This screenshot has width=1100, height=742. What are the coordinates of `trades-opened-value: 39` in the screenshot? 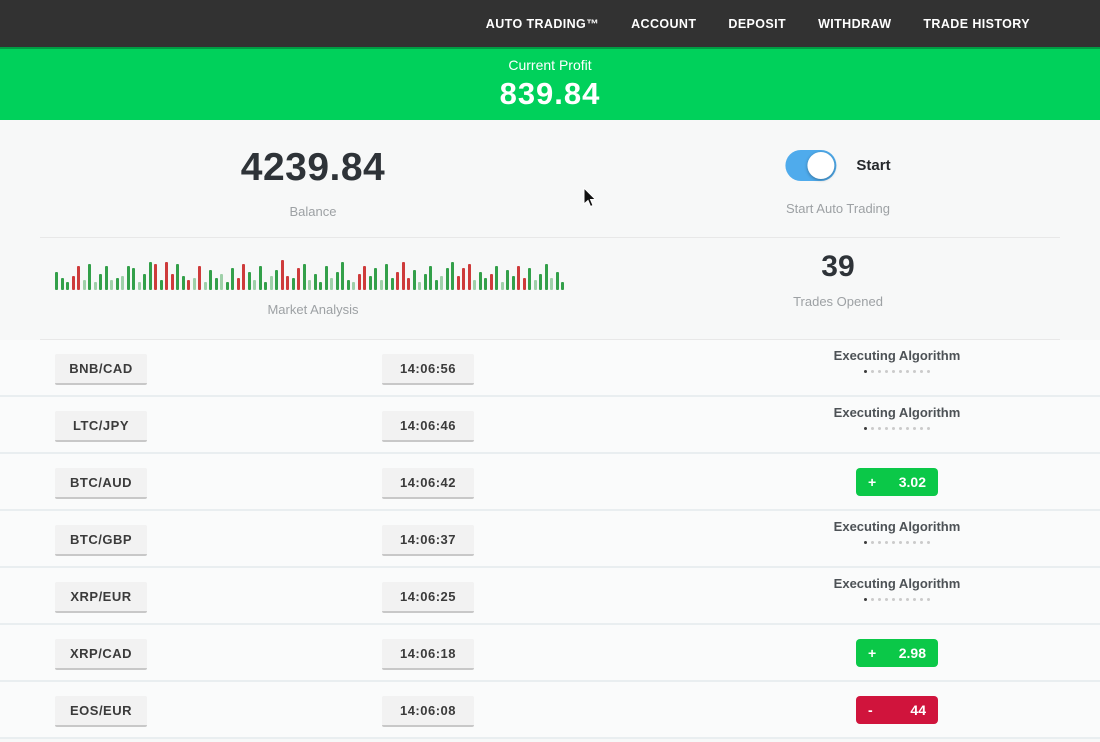 It's located at (838, 266).